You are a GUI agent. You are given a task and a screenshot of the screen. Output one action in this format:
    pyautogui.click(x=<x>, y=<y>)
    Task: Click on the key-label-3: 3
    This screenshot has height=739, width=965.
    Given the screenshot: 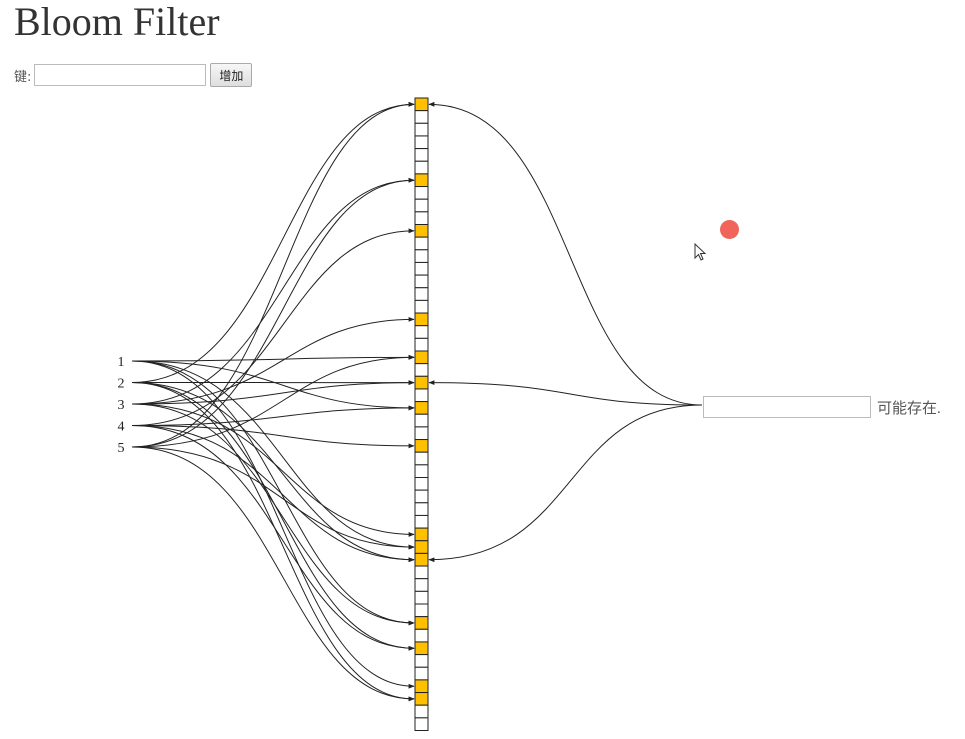 What is the action you would take?
    pyautogui.click(x=121, y=405)
    